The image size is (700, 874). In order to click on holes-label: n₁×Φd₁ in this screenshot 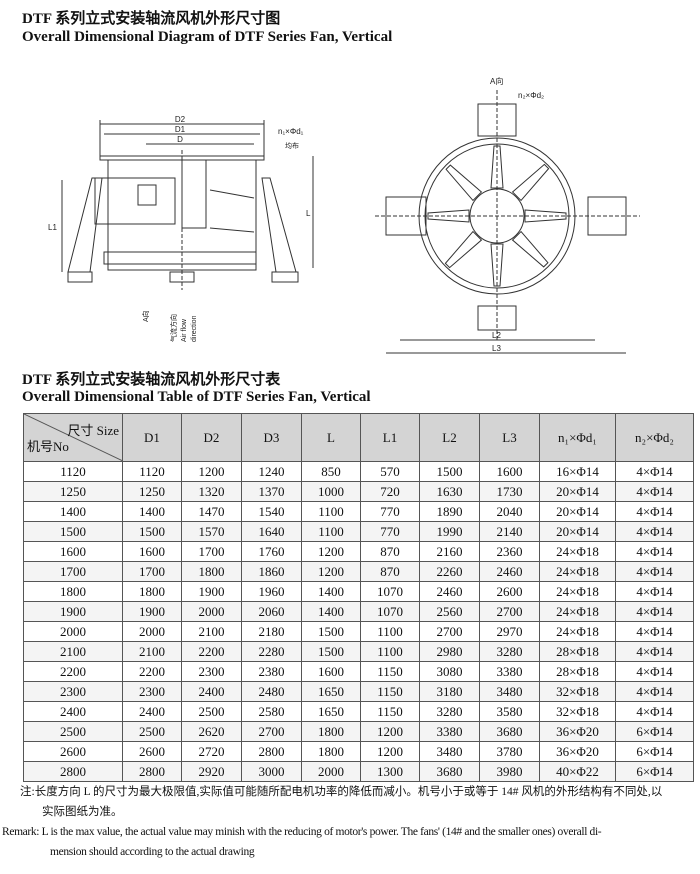, I will do `click(291, 131)`.